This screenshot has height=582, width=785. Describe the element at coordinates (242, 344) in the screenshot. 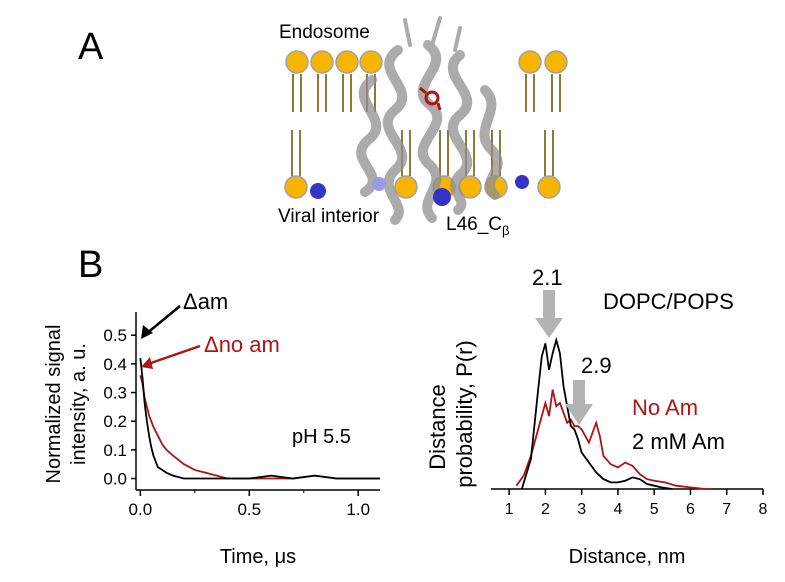

I see `annotation-no-am: Δno am` at that location.